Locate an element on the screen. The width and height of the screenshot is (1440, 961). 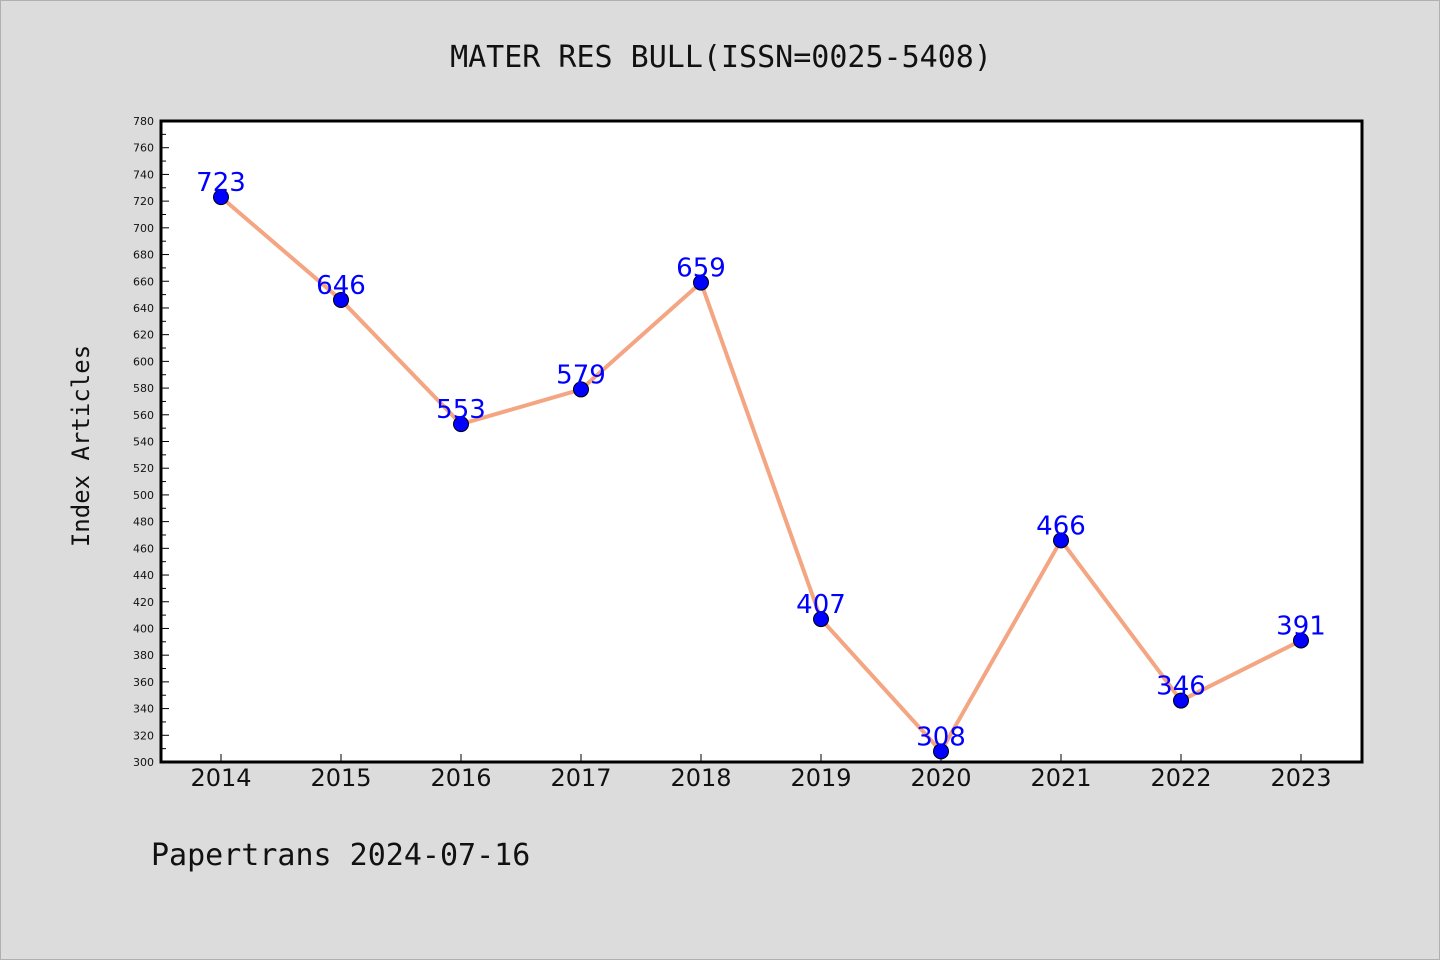
y-tick-label: 620 is located at coordinates (143, 335).